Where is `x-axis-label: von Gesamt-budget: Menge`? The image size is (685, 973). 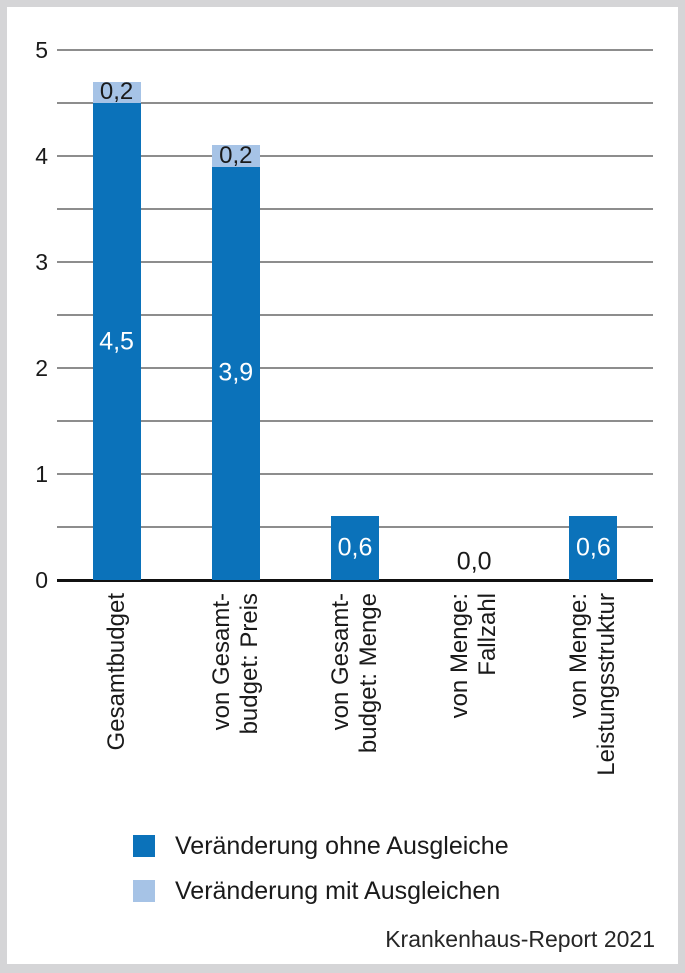 x-axis-label: von Gesamt-budget: Menge is located at coordinates (355, 700).